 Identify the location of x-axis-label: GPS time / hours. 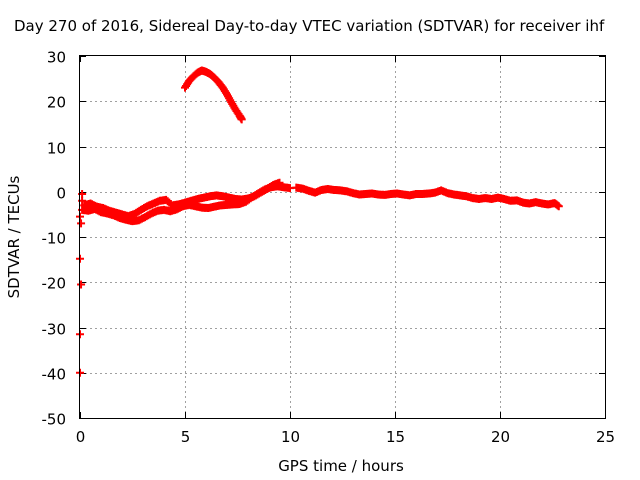
(341, 466).